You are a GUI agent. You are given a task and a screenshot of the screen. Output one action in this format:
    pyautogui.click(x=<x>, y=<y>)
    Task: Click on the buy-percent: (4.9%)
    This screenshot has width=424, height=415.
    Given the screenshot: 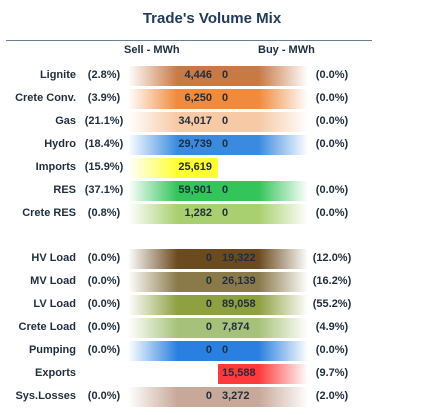 What is the action you would take?
    pyautogui.click(x=332, y=327)
    